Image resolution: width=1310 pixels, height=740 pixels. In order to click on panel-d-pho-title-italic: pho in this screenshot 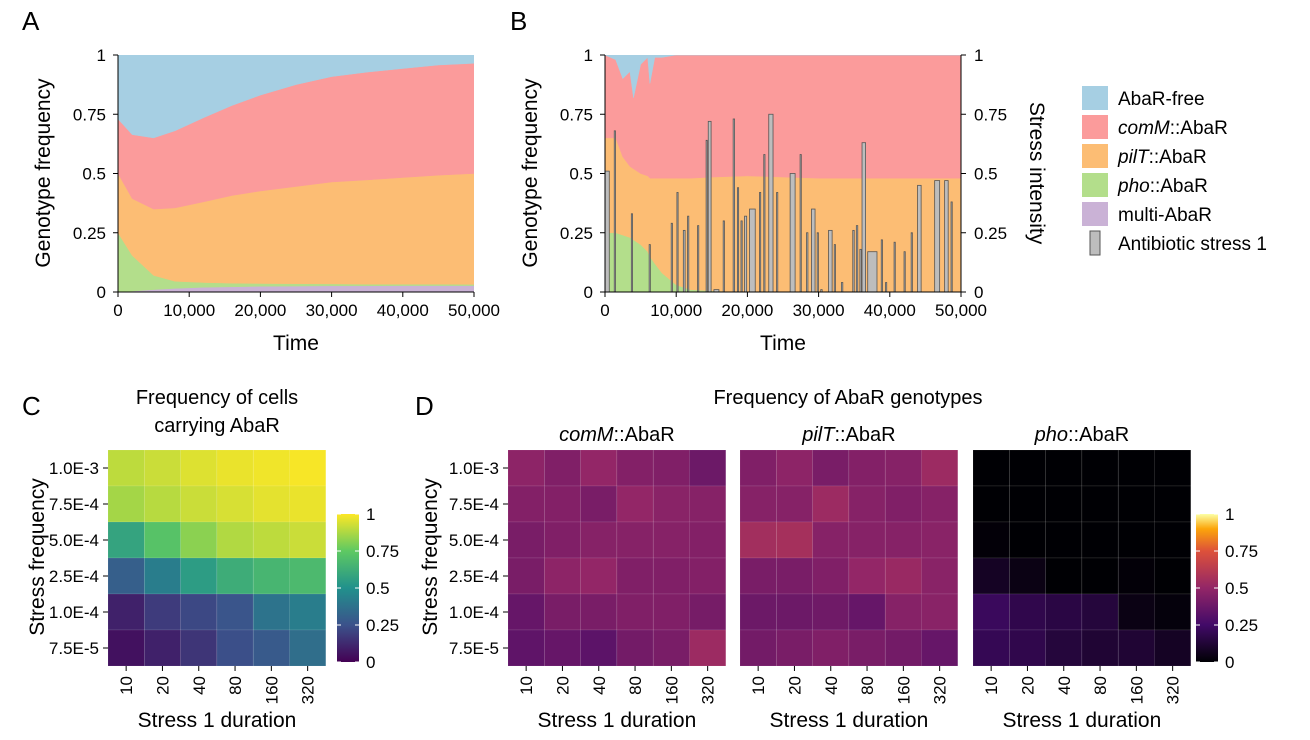, I will do `click(1051, 435)`.